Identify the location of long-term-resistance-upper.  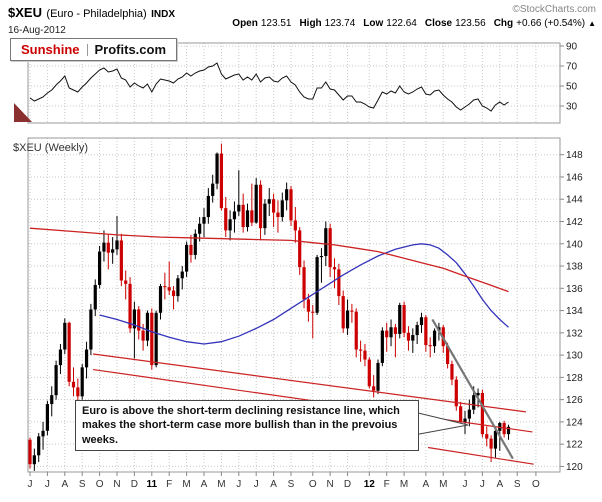
(309, 383).